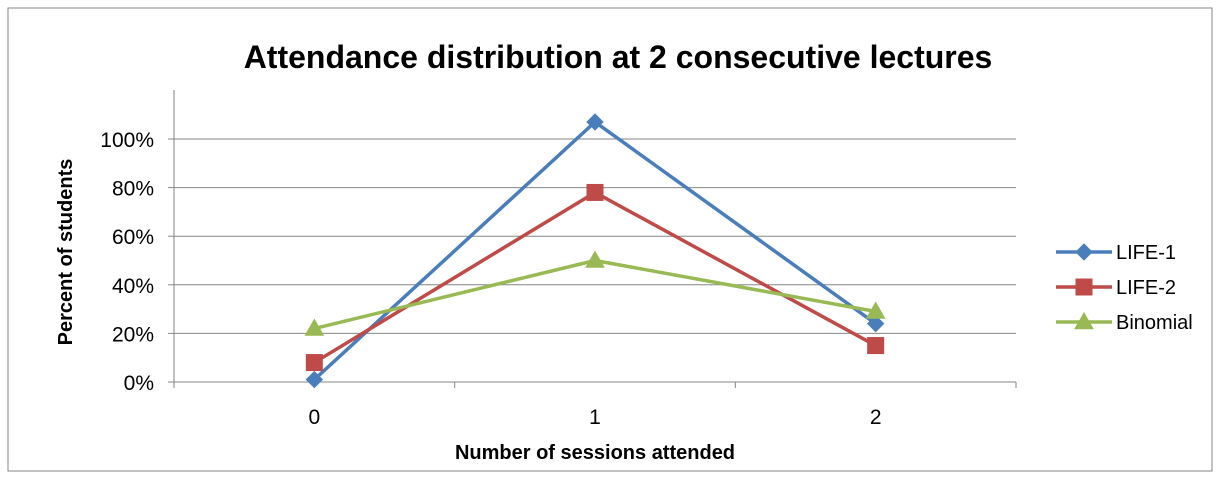 This screenshot has width=1220, height=479. I want to click on legend-label: LIFE-2, so click(1146, 288).